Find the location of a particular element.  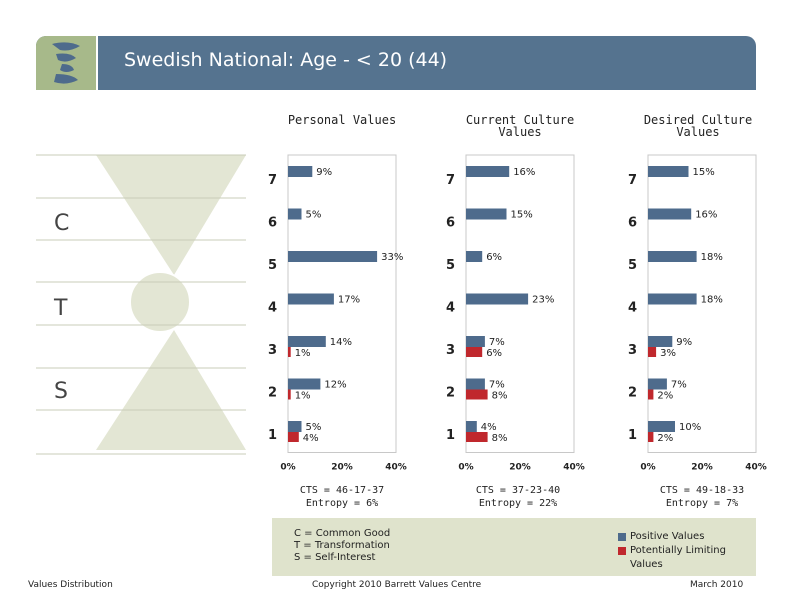

positive-value-label-5: 6% is located at coordinates (494, 257).